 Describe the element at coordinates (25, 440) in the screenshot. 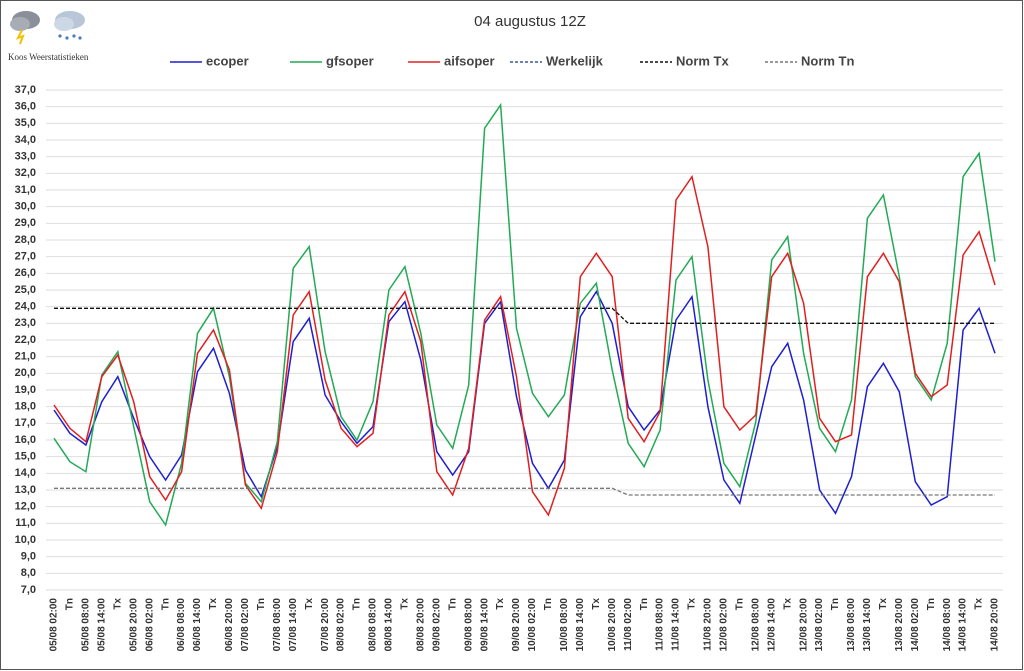

I see `y-tick-label: 16,0` at that location.